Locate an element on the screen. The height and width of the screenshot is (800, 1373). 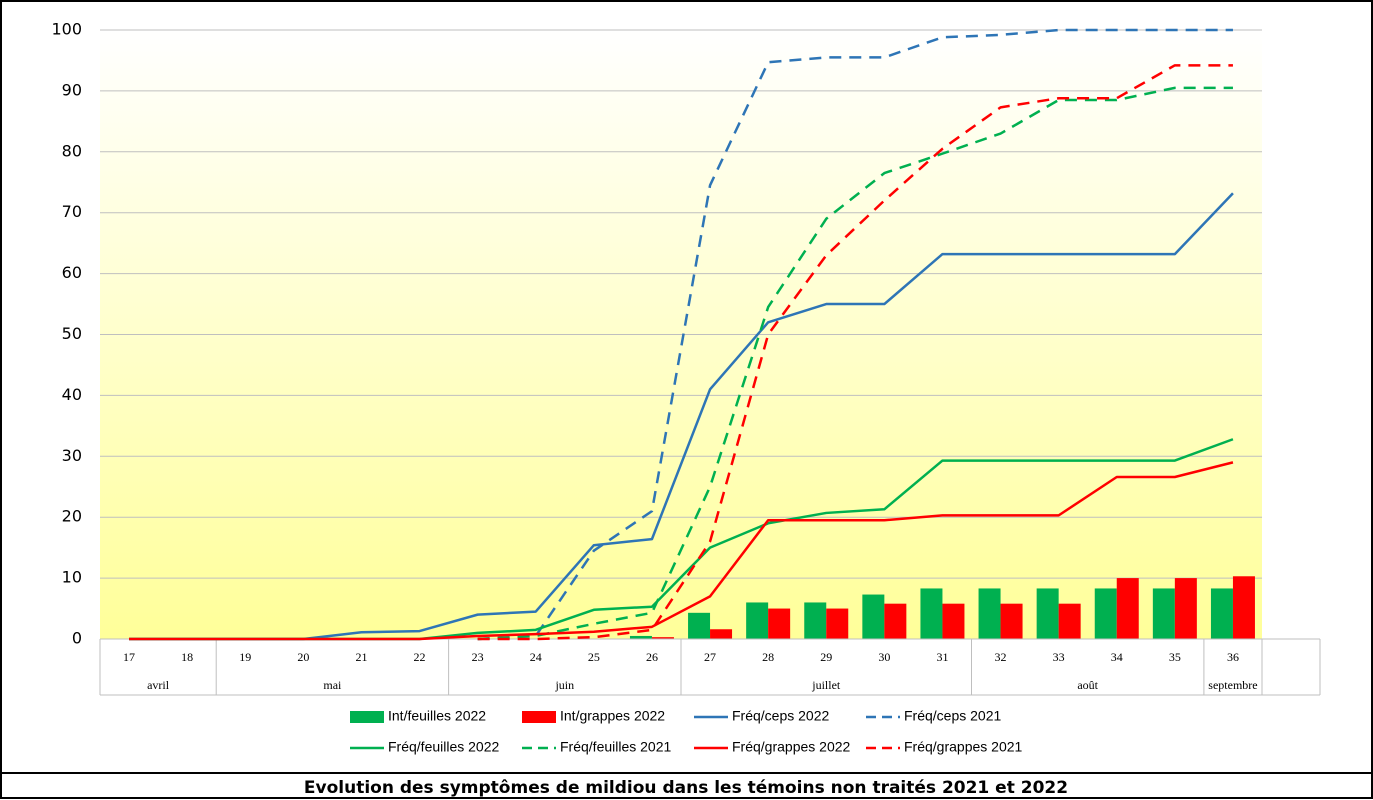
x-tick-label: 22 is located at coordinates (420, 657).